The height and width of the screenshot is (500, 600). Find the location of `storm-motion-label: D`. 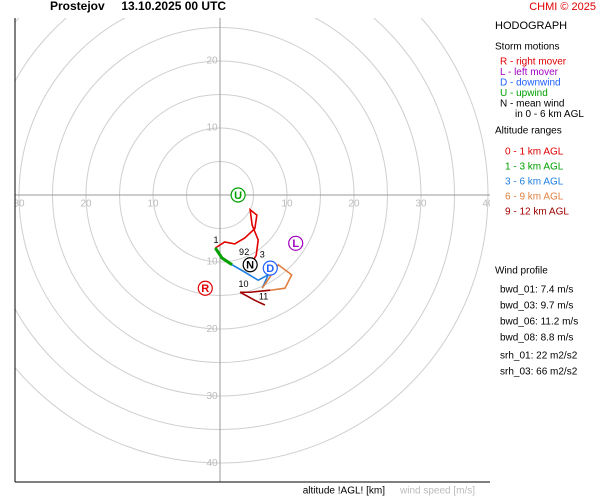

storm-motion-label: D is located at coordinates (270, 269).